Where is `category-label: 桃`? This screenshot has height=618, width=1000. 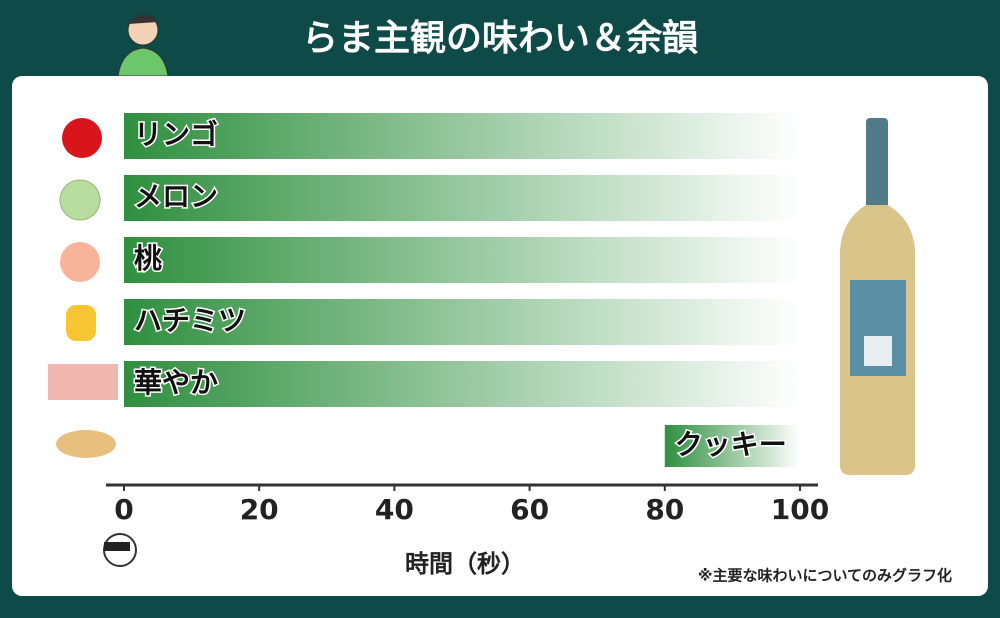
category-label: 桃 is located at coordinates (148, 258).